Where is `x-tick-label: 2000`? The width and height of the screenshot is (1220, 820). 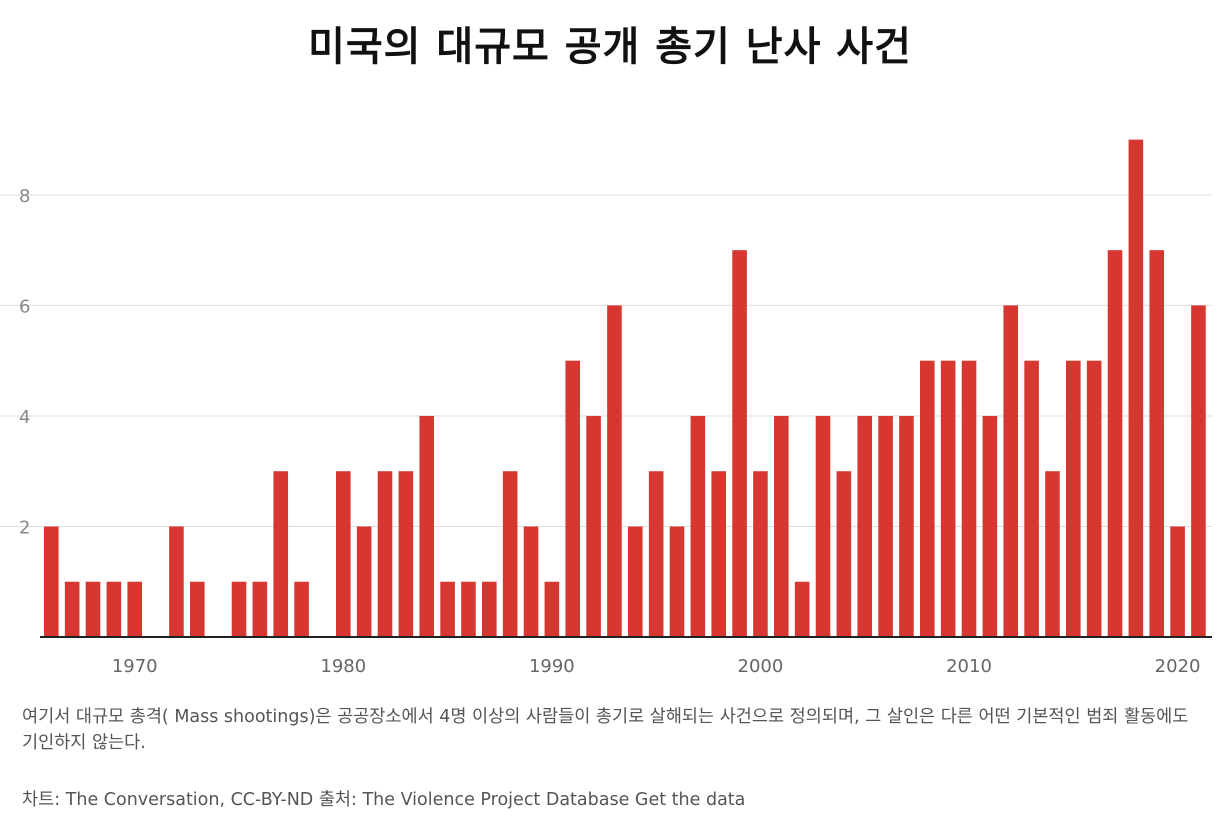 x-tick-label: 2000 is located at coordinates (761, 666).